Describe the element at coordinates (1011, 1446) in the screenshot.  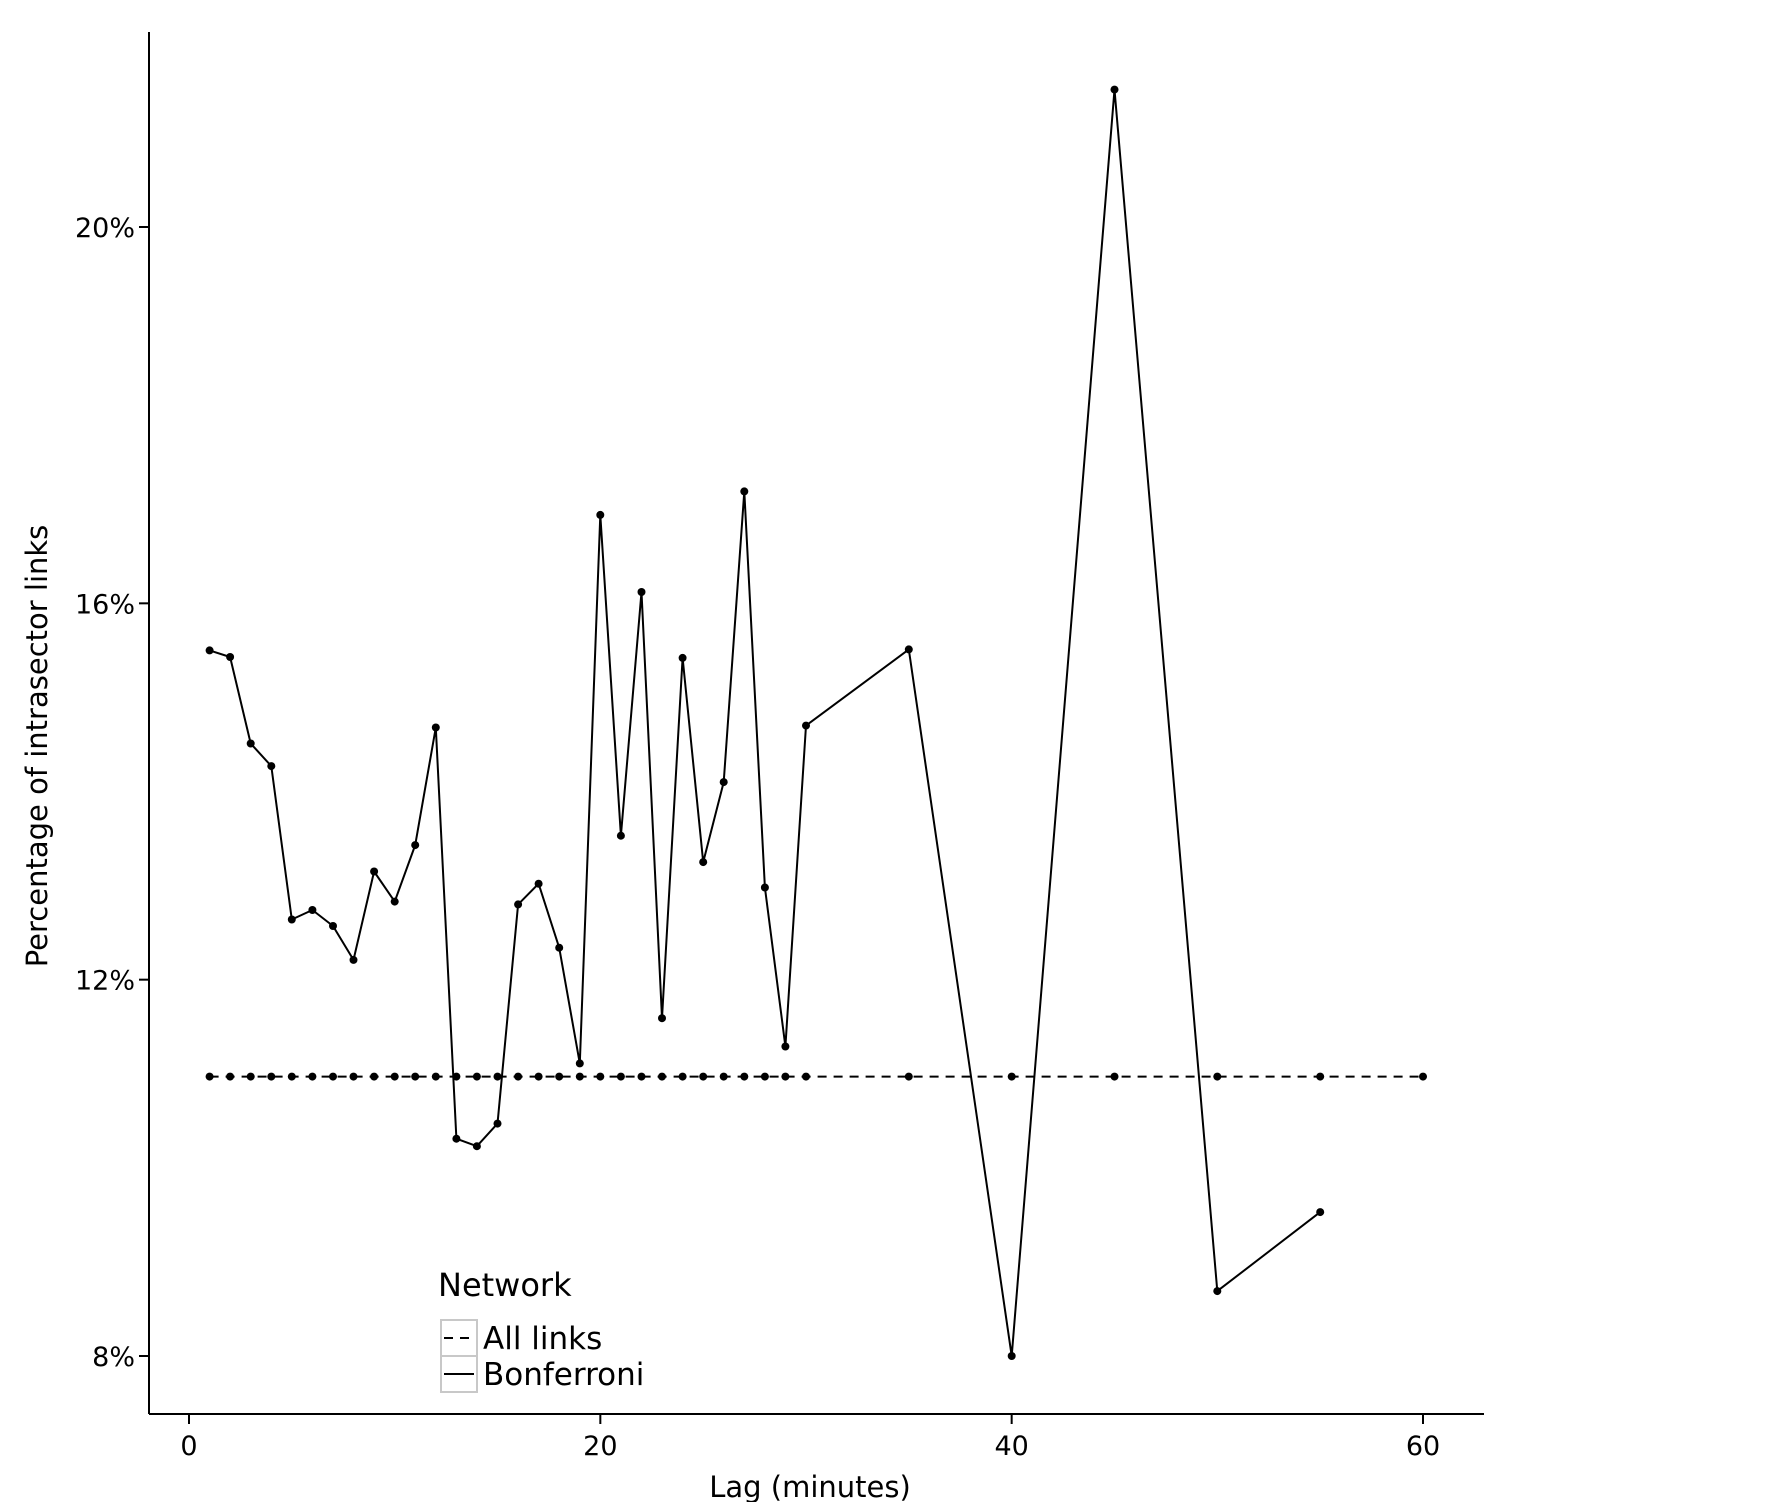
I see `x-tick-label: 40` at that location.